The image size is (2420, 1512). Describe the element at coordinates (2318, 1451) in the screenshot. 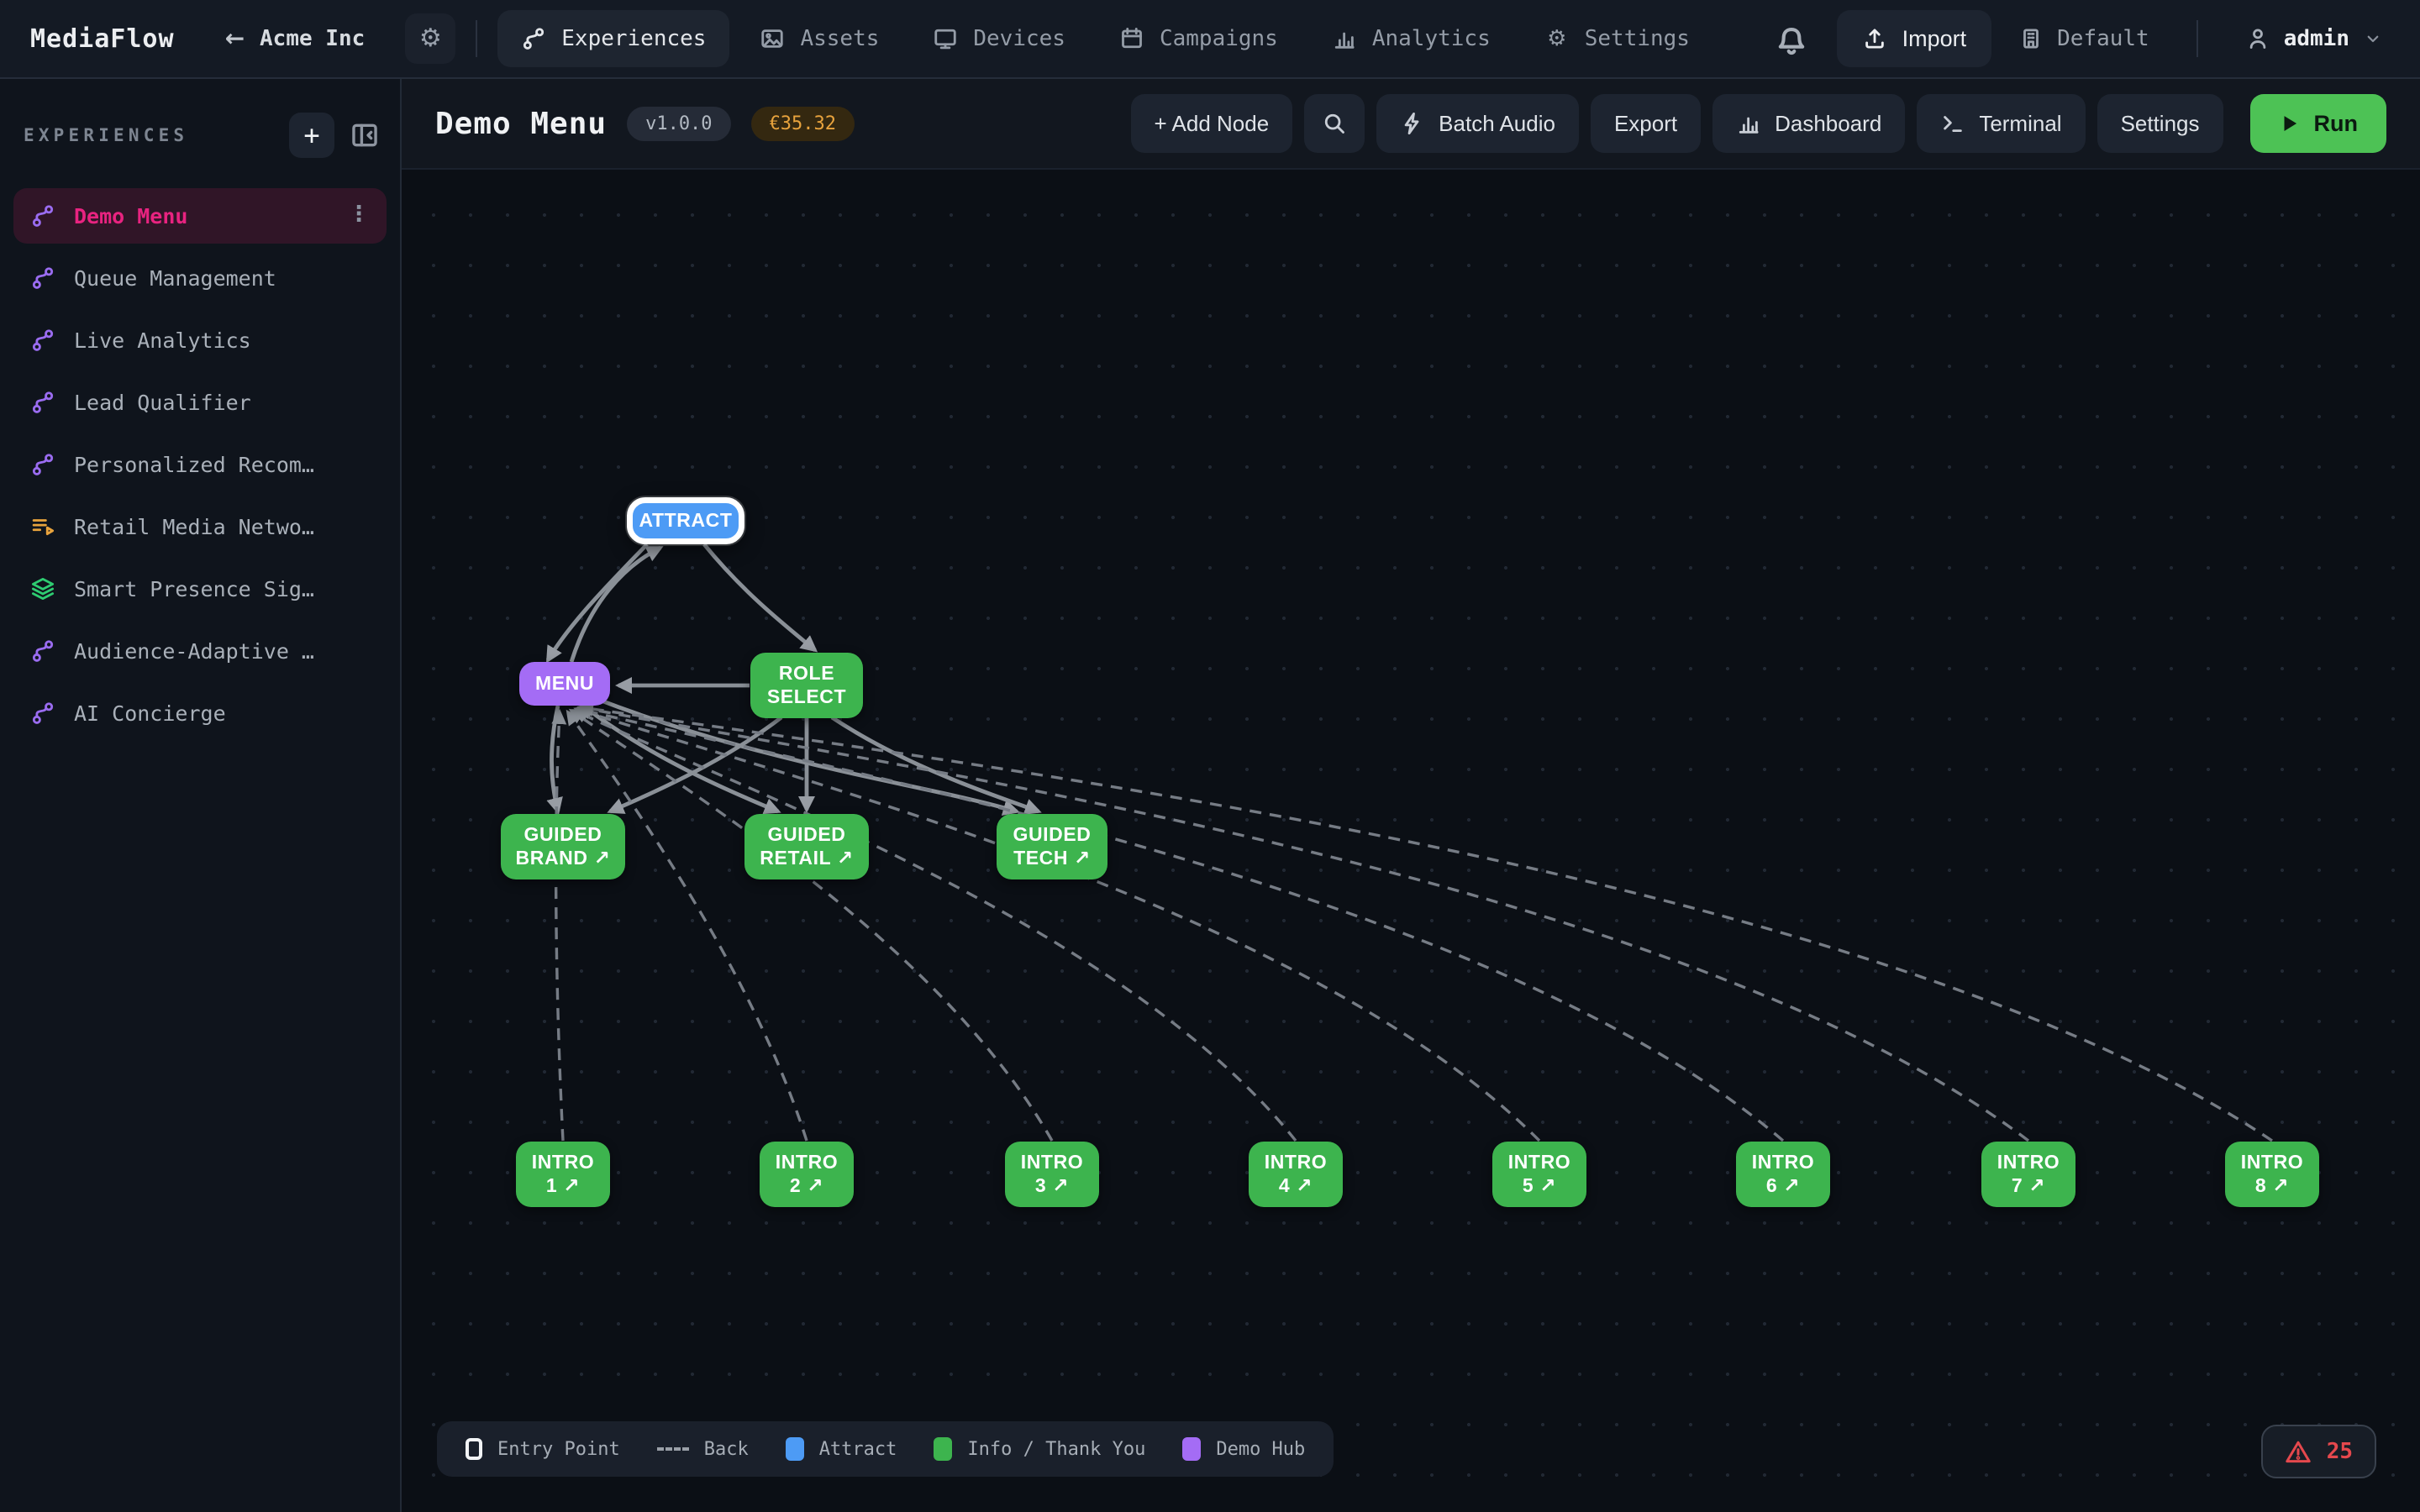

I see `warnings-badge: 25` at that location.